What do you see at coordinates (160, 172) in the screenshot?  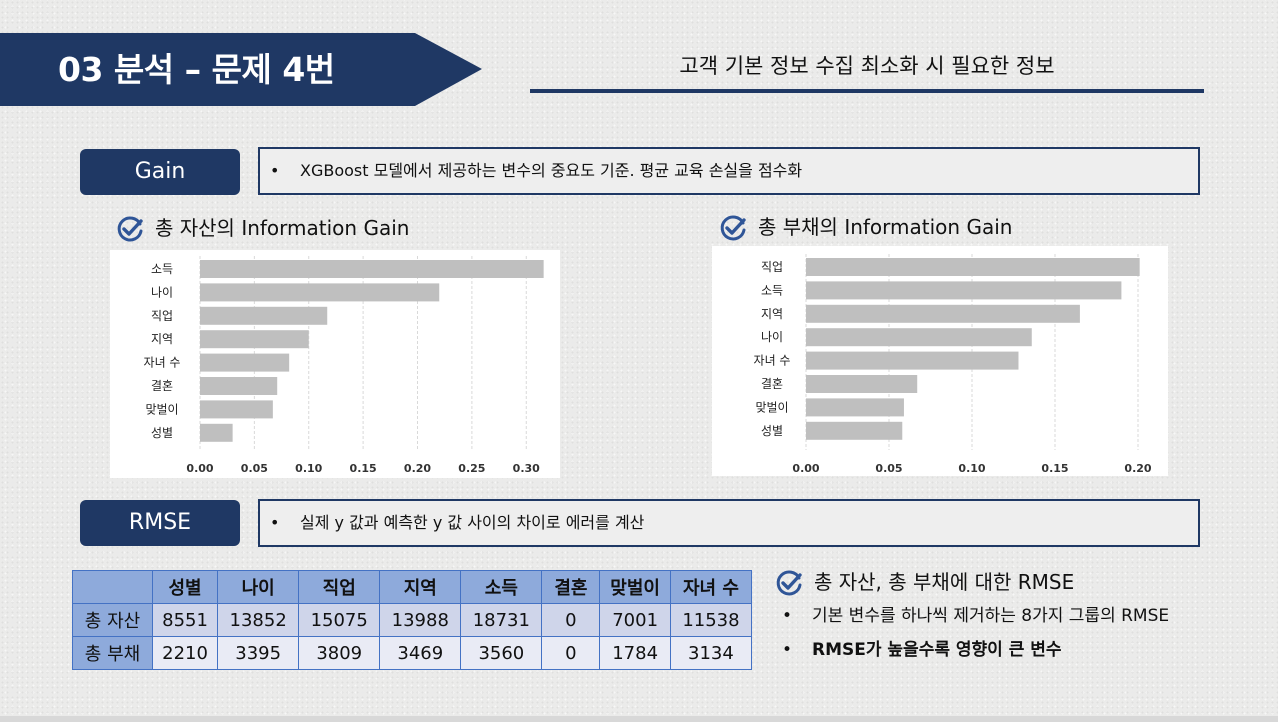 I see `gain-label: Gain` at bounding box center [160, 172].